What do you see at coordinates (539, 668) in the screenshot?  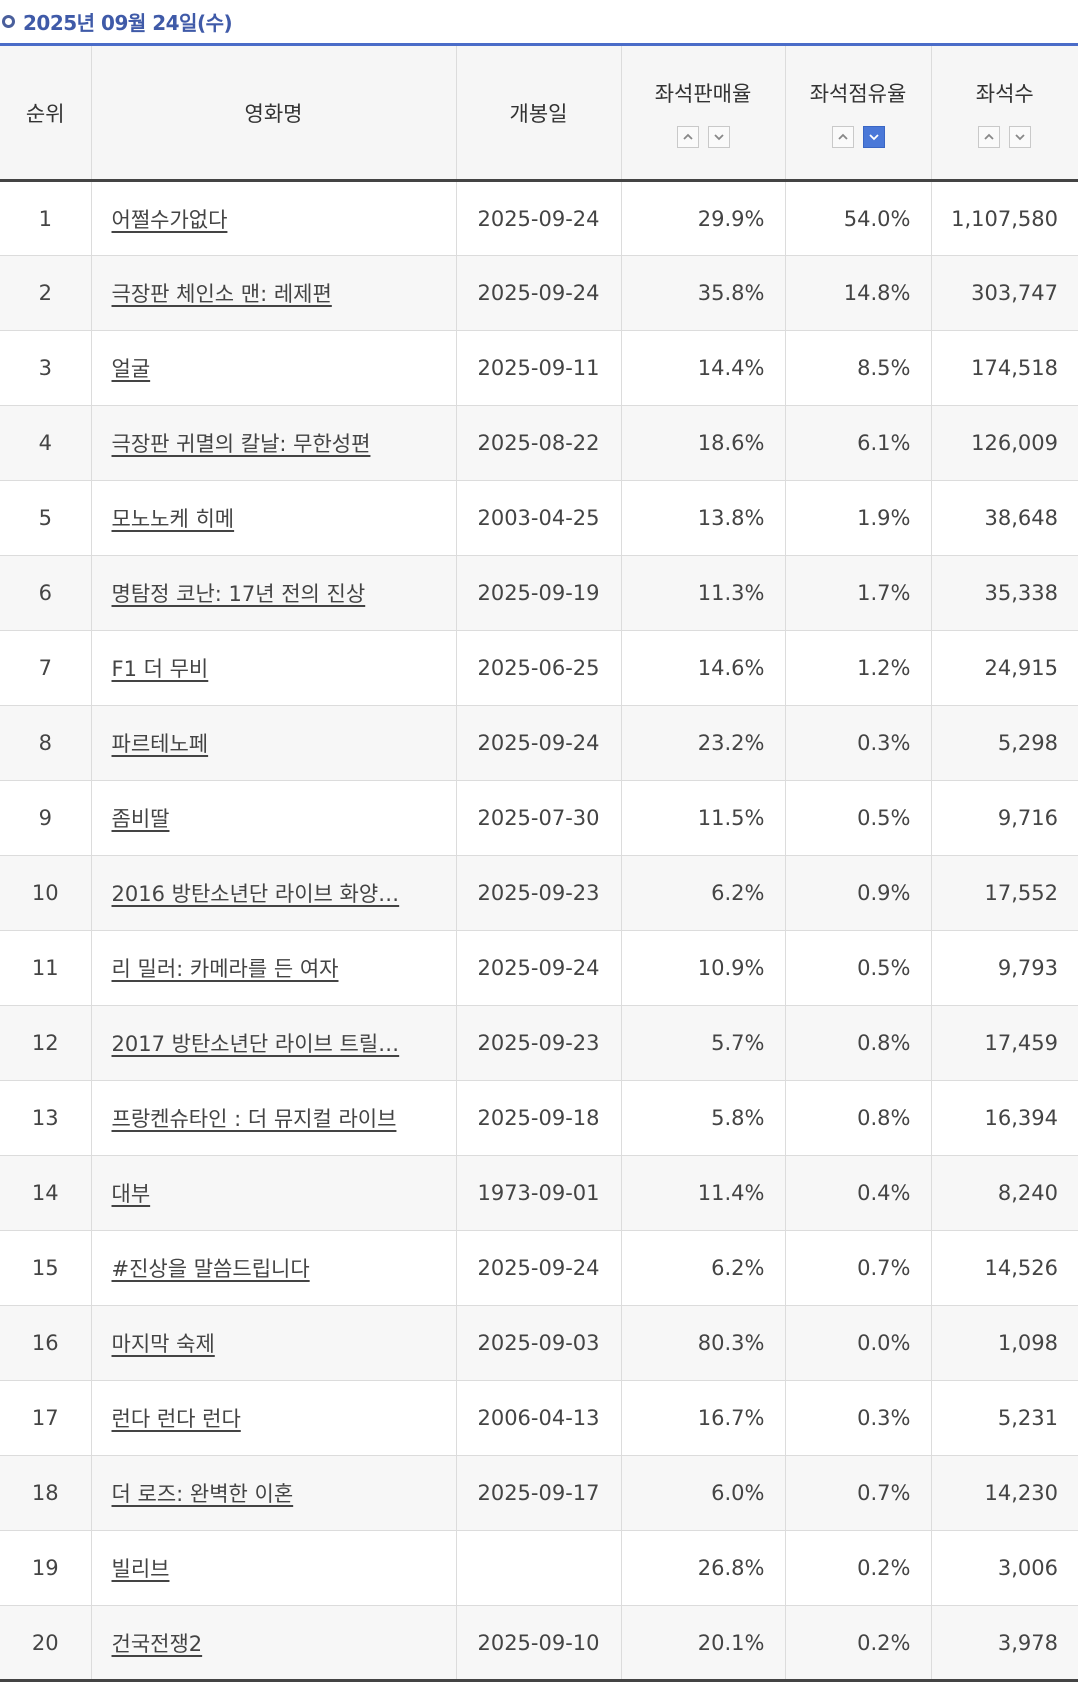 I see `table-row: 7 F1 더 무비 2025-06-25 14.6% 1.2% 24,915` at bounding box center [539, 668].